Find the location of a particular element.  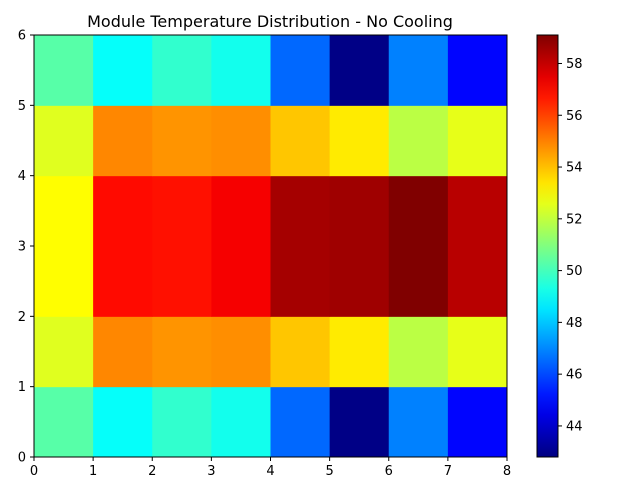

x-tick-label: 3 is located at coordinates (211, 471).